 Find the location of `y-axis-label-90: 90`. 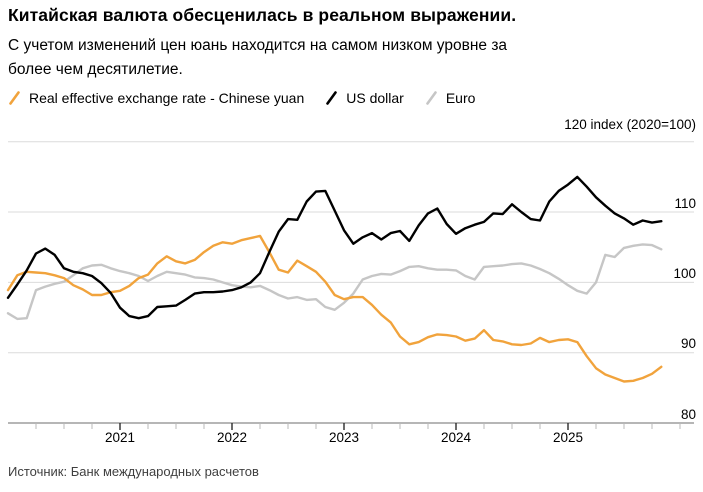

y-axis-label-90: 90 is located at coordinates (688, 344).